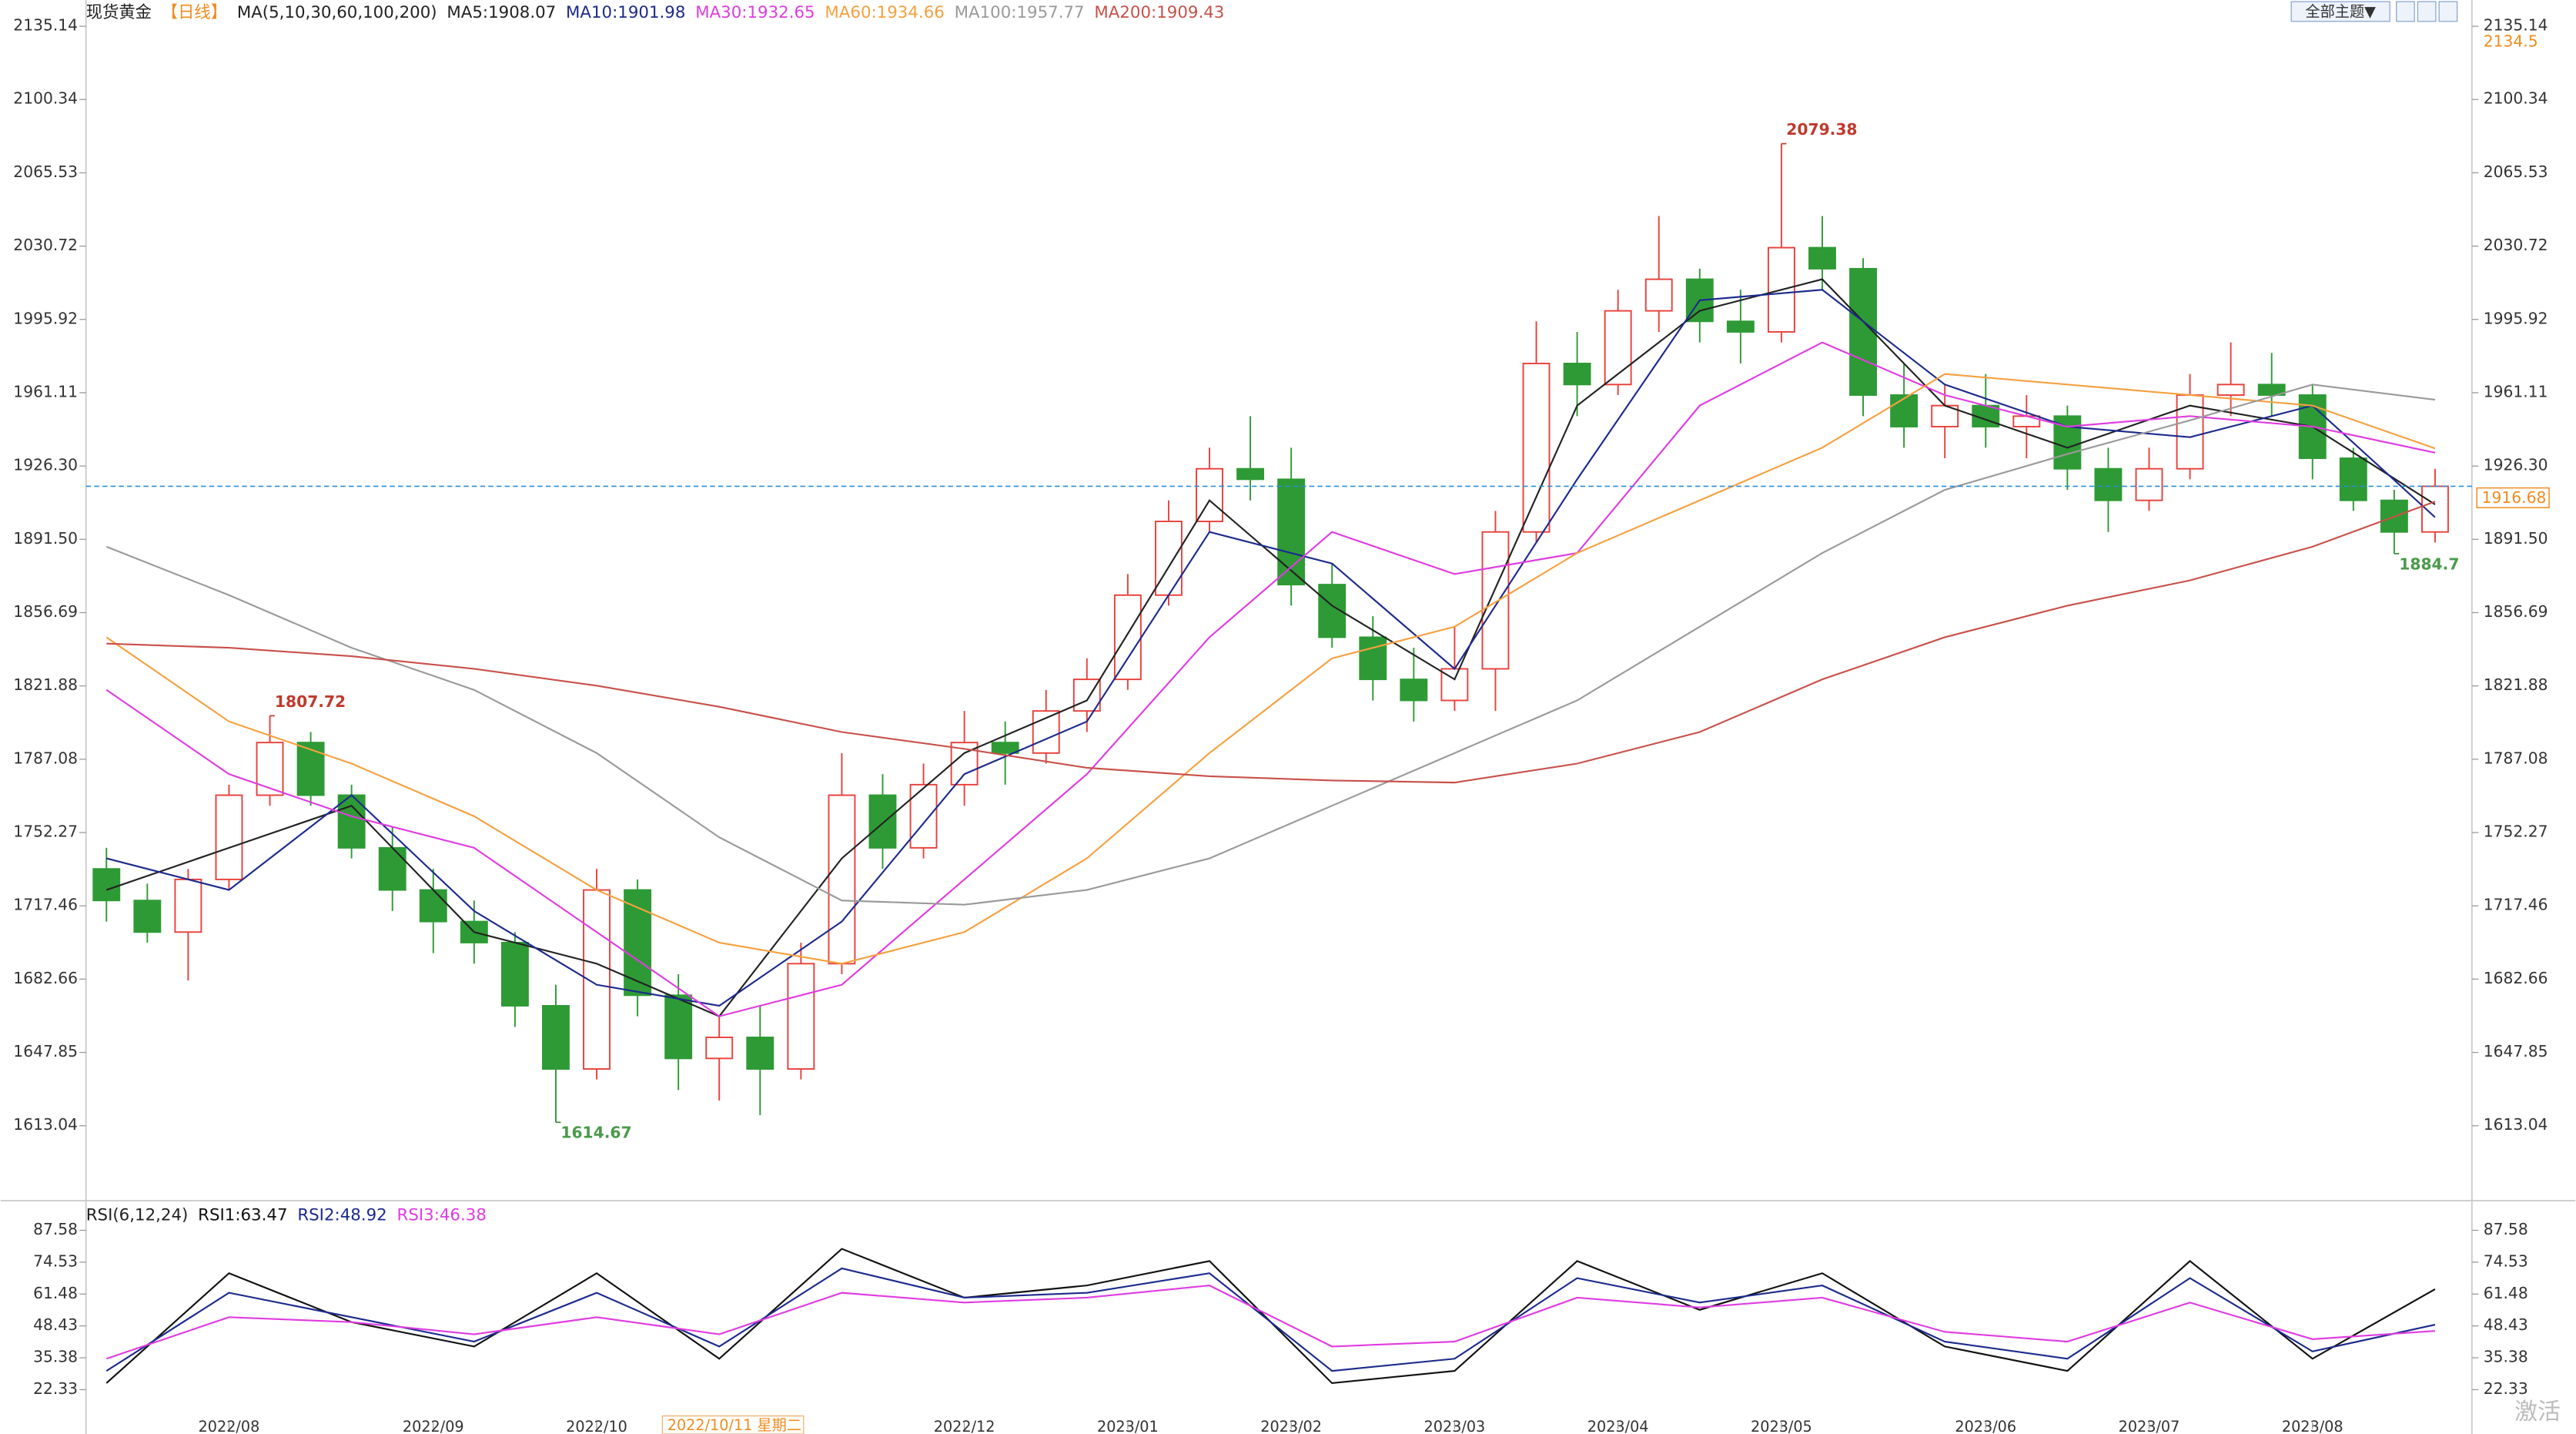 The width and height of the screenshot is (2576, 1434). I want to click on reference-price-label: 2134.5, so click(2511, 41).